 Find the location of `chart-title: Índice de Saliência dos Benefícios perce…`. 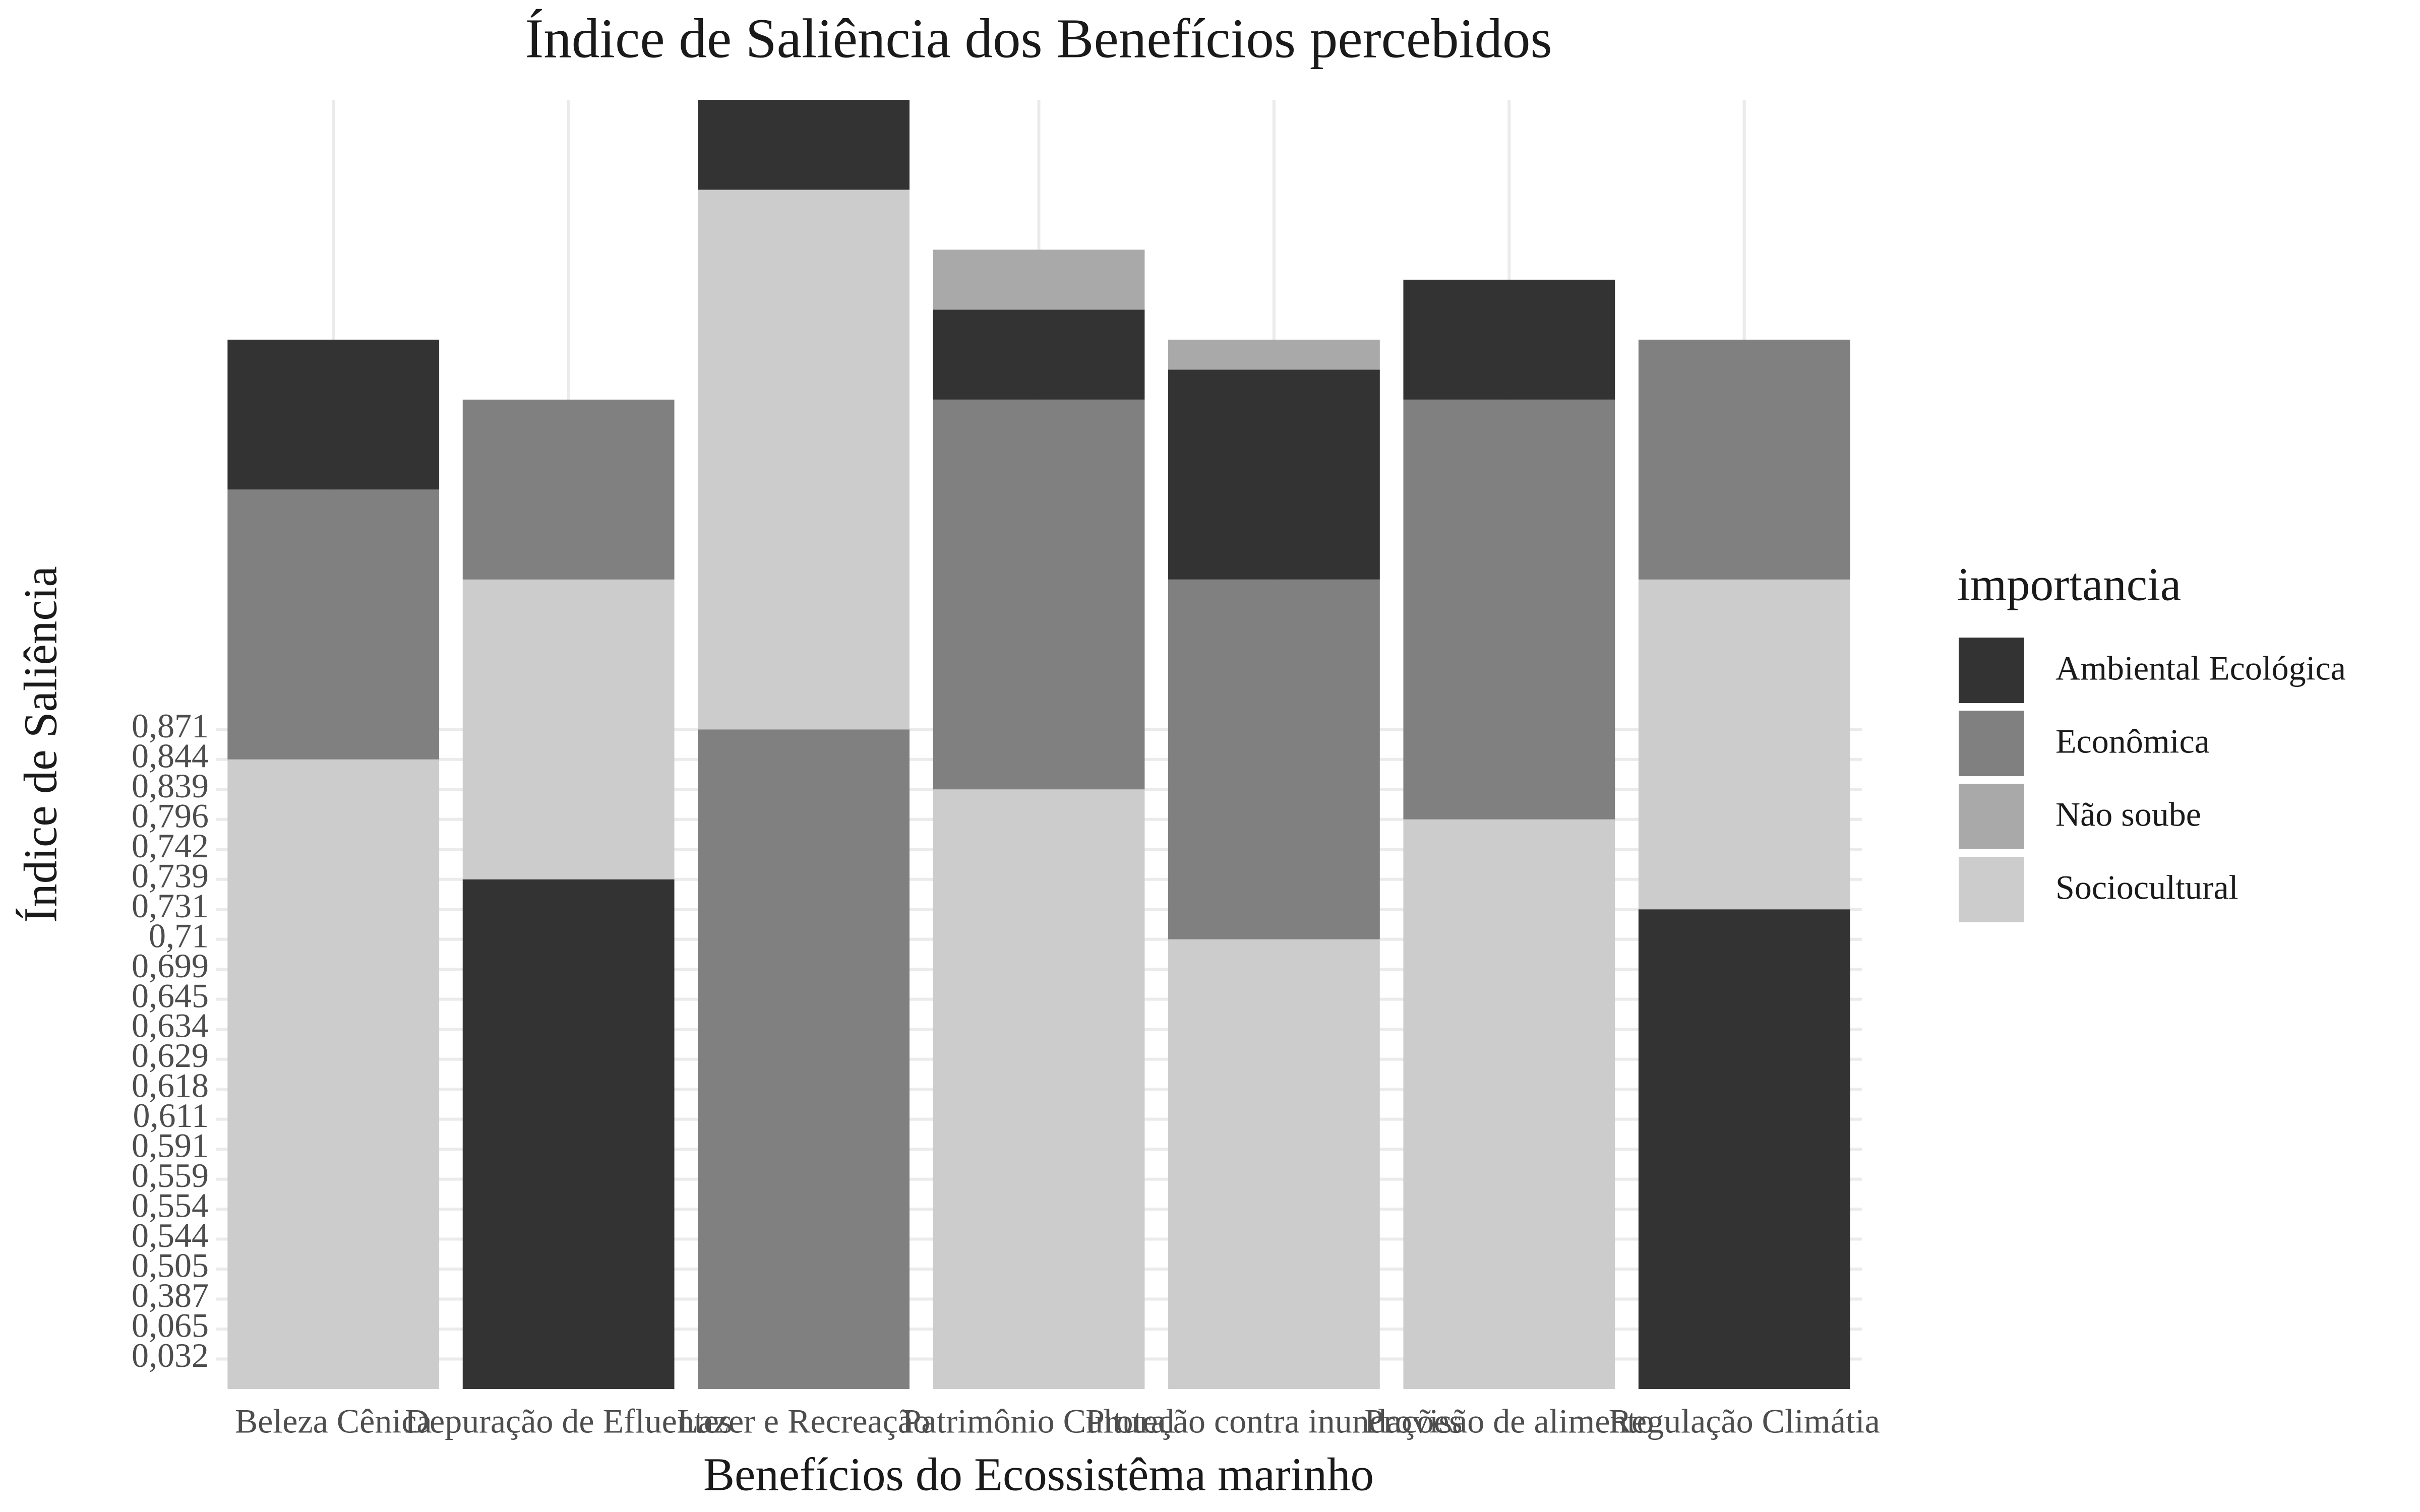

chart-title: Índice de Saliência dos Benefícios perce… is located at coordinates (1038, 39).